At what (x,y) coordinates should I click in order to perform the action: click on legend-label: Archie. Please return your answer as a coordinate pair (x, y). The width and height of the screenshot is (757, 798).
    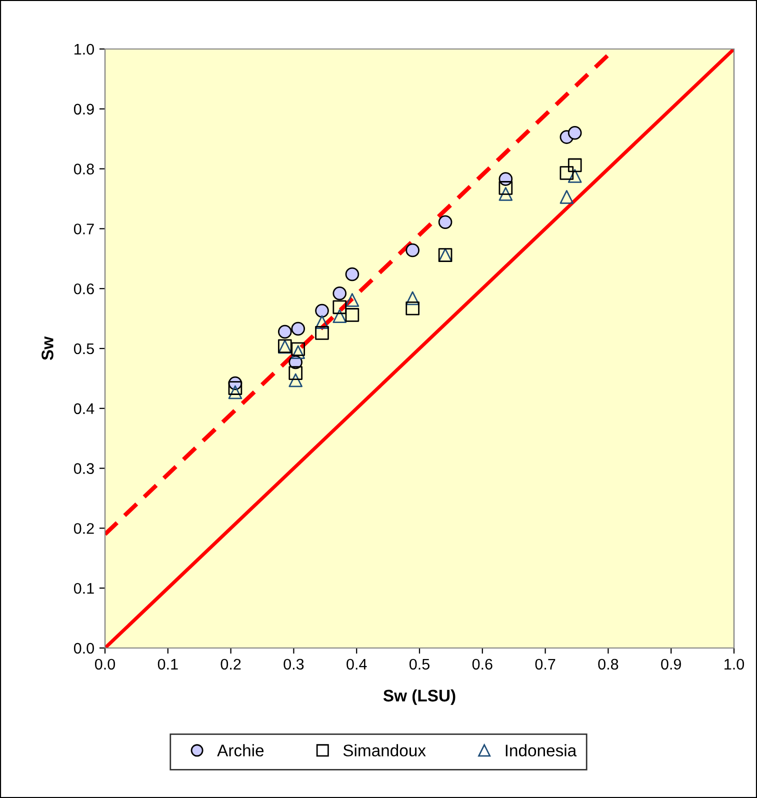
    Looking at the image, I should click on (240, 750).